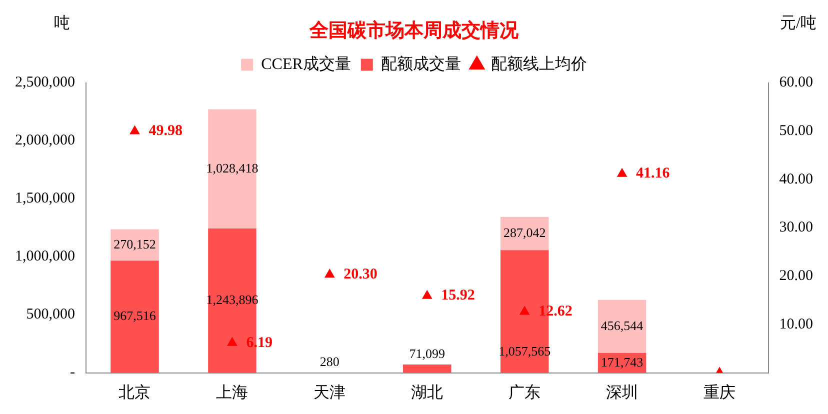  I want to click on data-label: 270,152, so click(135, 244).